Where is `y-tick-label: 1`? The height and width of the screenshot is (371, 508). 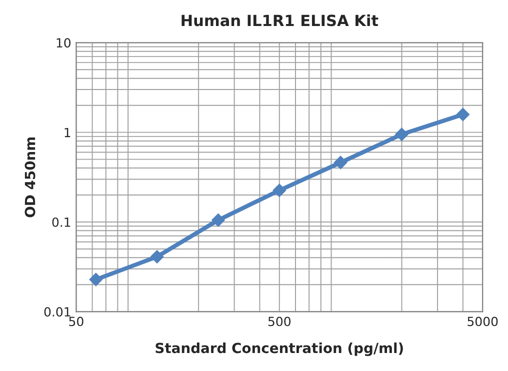 y-tick-label: 1 is located at coordinates (67, 133).